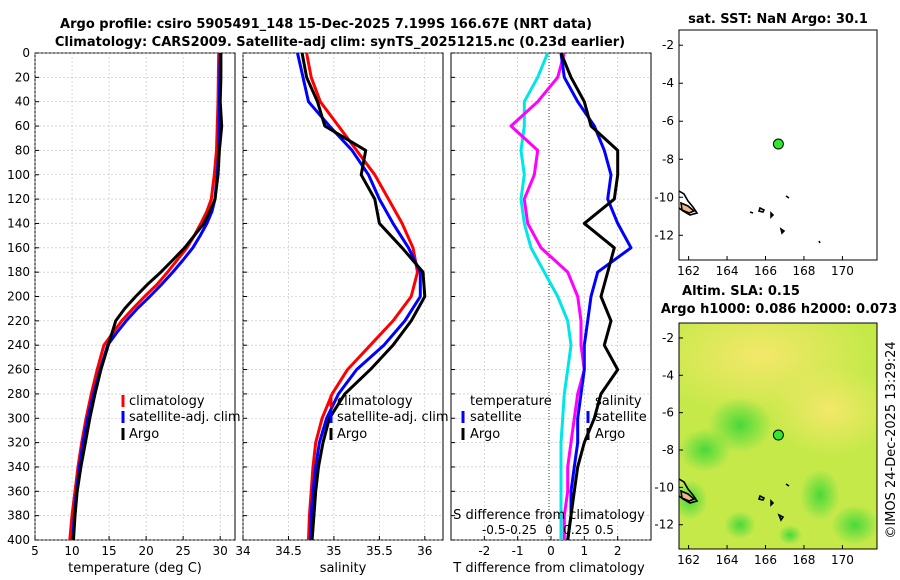  Describe the element at coordinates (22, 102) in the screenshot. I see `depth-tick-label: 40` at that location.